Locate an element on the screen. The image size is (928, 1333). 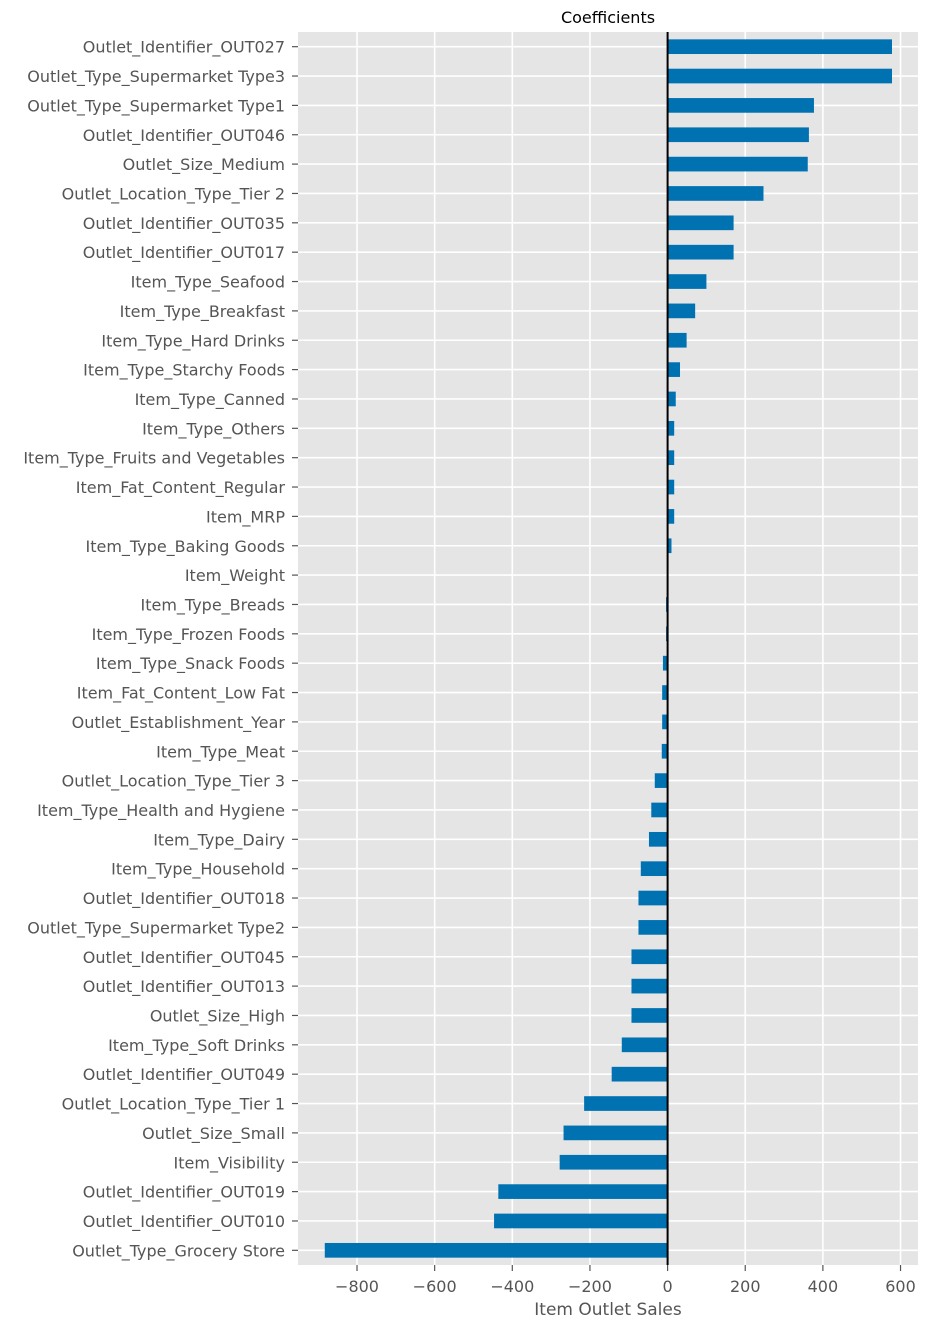
category-label: Item_Type_Fruits and Vegetables is located at coordinates (154, 459).